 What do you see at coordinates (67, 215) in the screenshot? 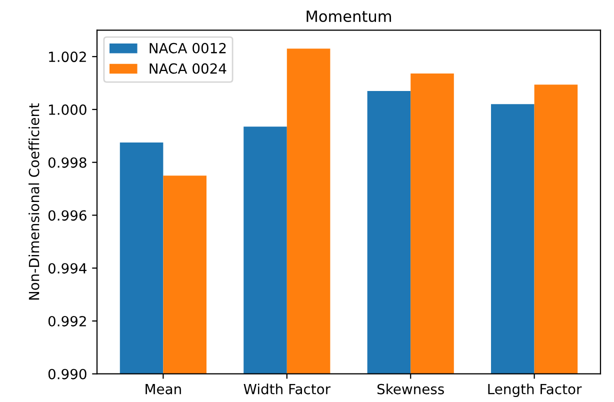
I see `y-tick-label: 0.996` at bounding box center [67, 215].